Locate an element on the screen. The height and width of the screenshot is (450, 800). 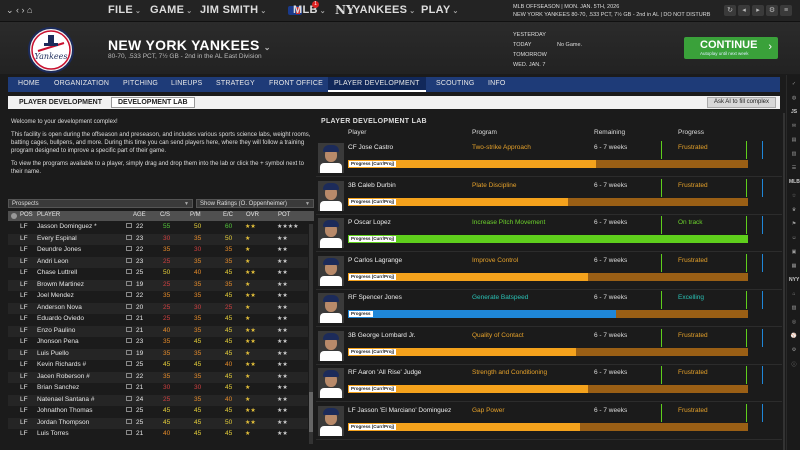
table-row: LF Kevin Richards # 25 45 45 40 ★★ ★★ is located at coordinates (158, 365).